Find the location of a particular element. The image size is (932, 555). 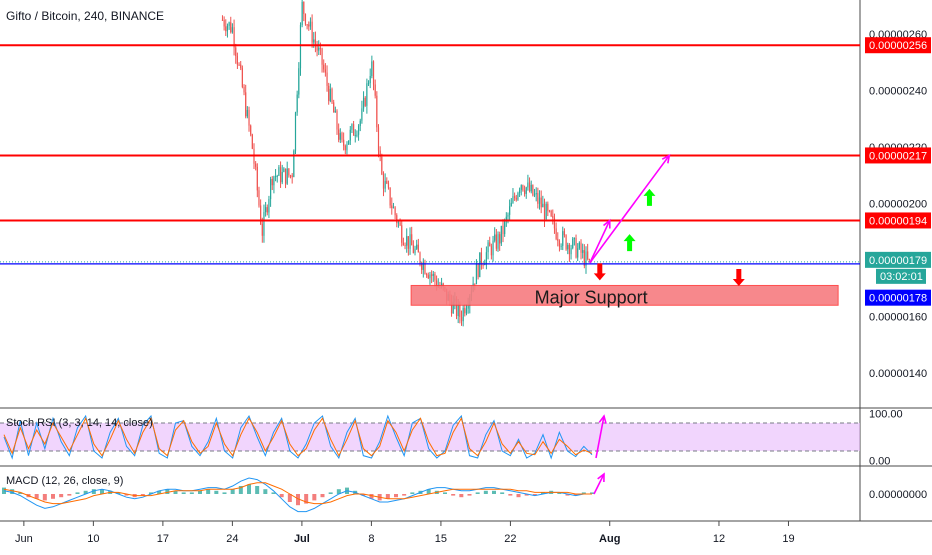

projection-arrow-head is located at coordinates (607, 223).